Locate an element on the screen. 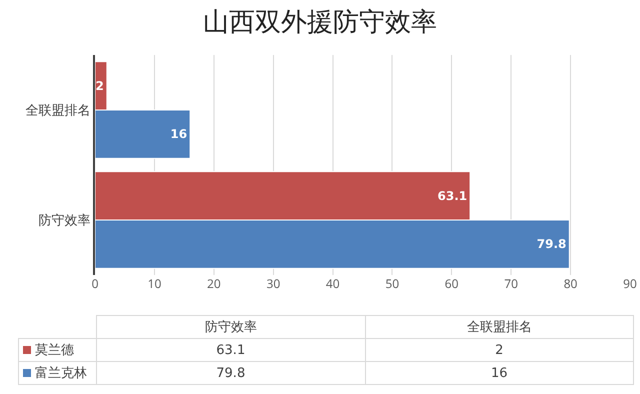 This screenshot has height=394, width=640. category-label: 全联盟排名 is located at coordinates (499, 327).